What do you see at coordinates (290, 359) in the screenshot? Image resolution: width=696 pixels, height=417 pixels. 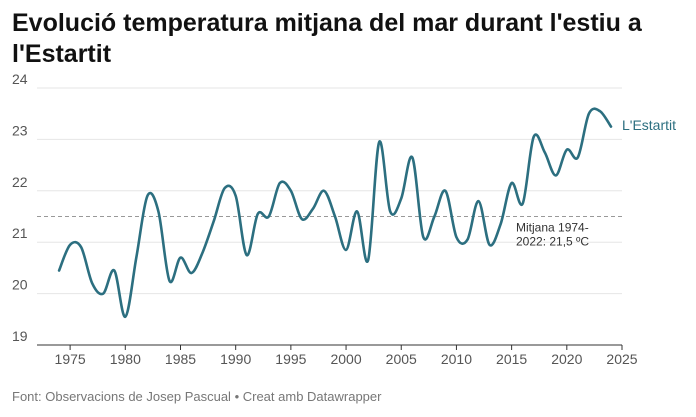 I see `x-tick-label: 1995` at bounding box center [290, 359].